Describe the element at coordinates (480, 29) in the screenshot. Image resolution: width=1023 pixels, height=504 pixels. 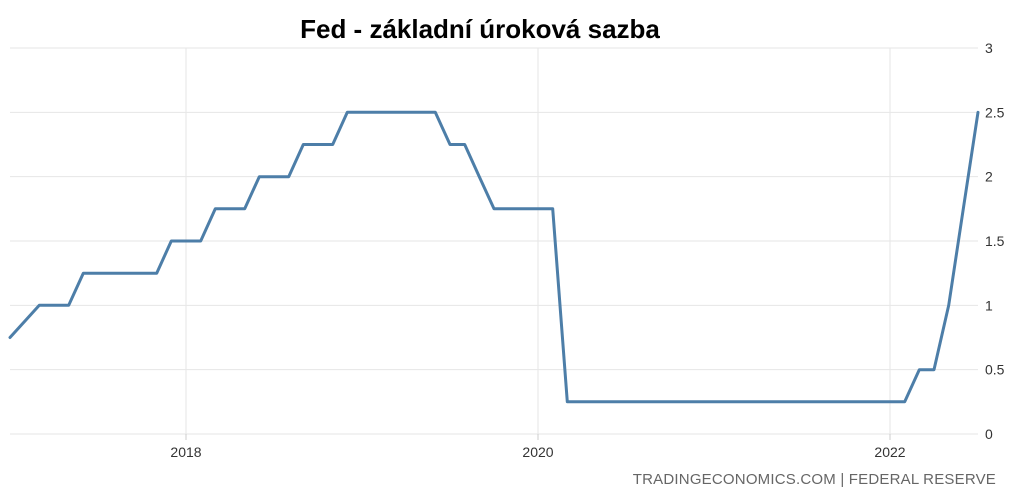
I see `chart-title: Fed - základní úroková sazba` at that location.